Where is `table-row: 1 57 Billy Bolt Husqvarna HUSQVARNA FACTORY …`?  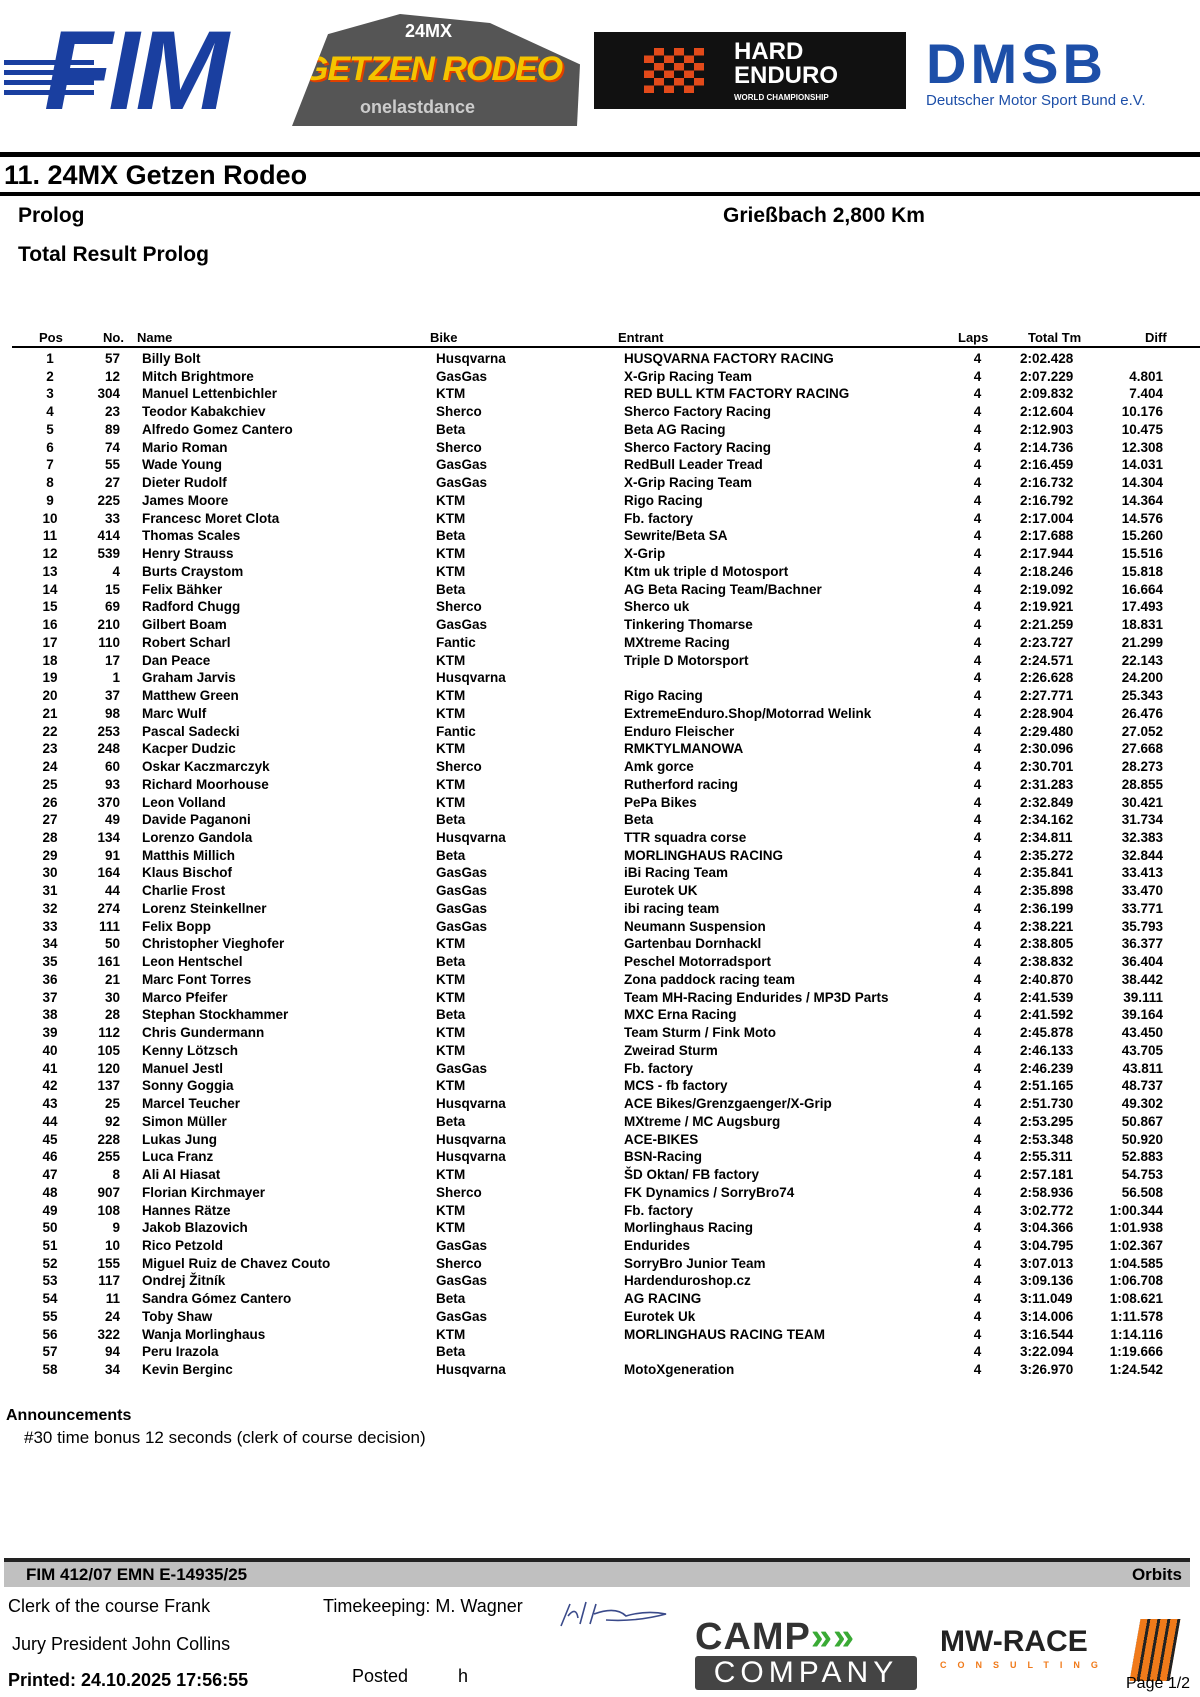 table-row: 1 57 Billy Bolt Husqvarna HUSQVARNA FACTORY … is located at coordinates (600, 359).